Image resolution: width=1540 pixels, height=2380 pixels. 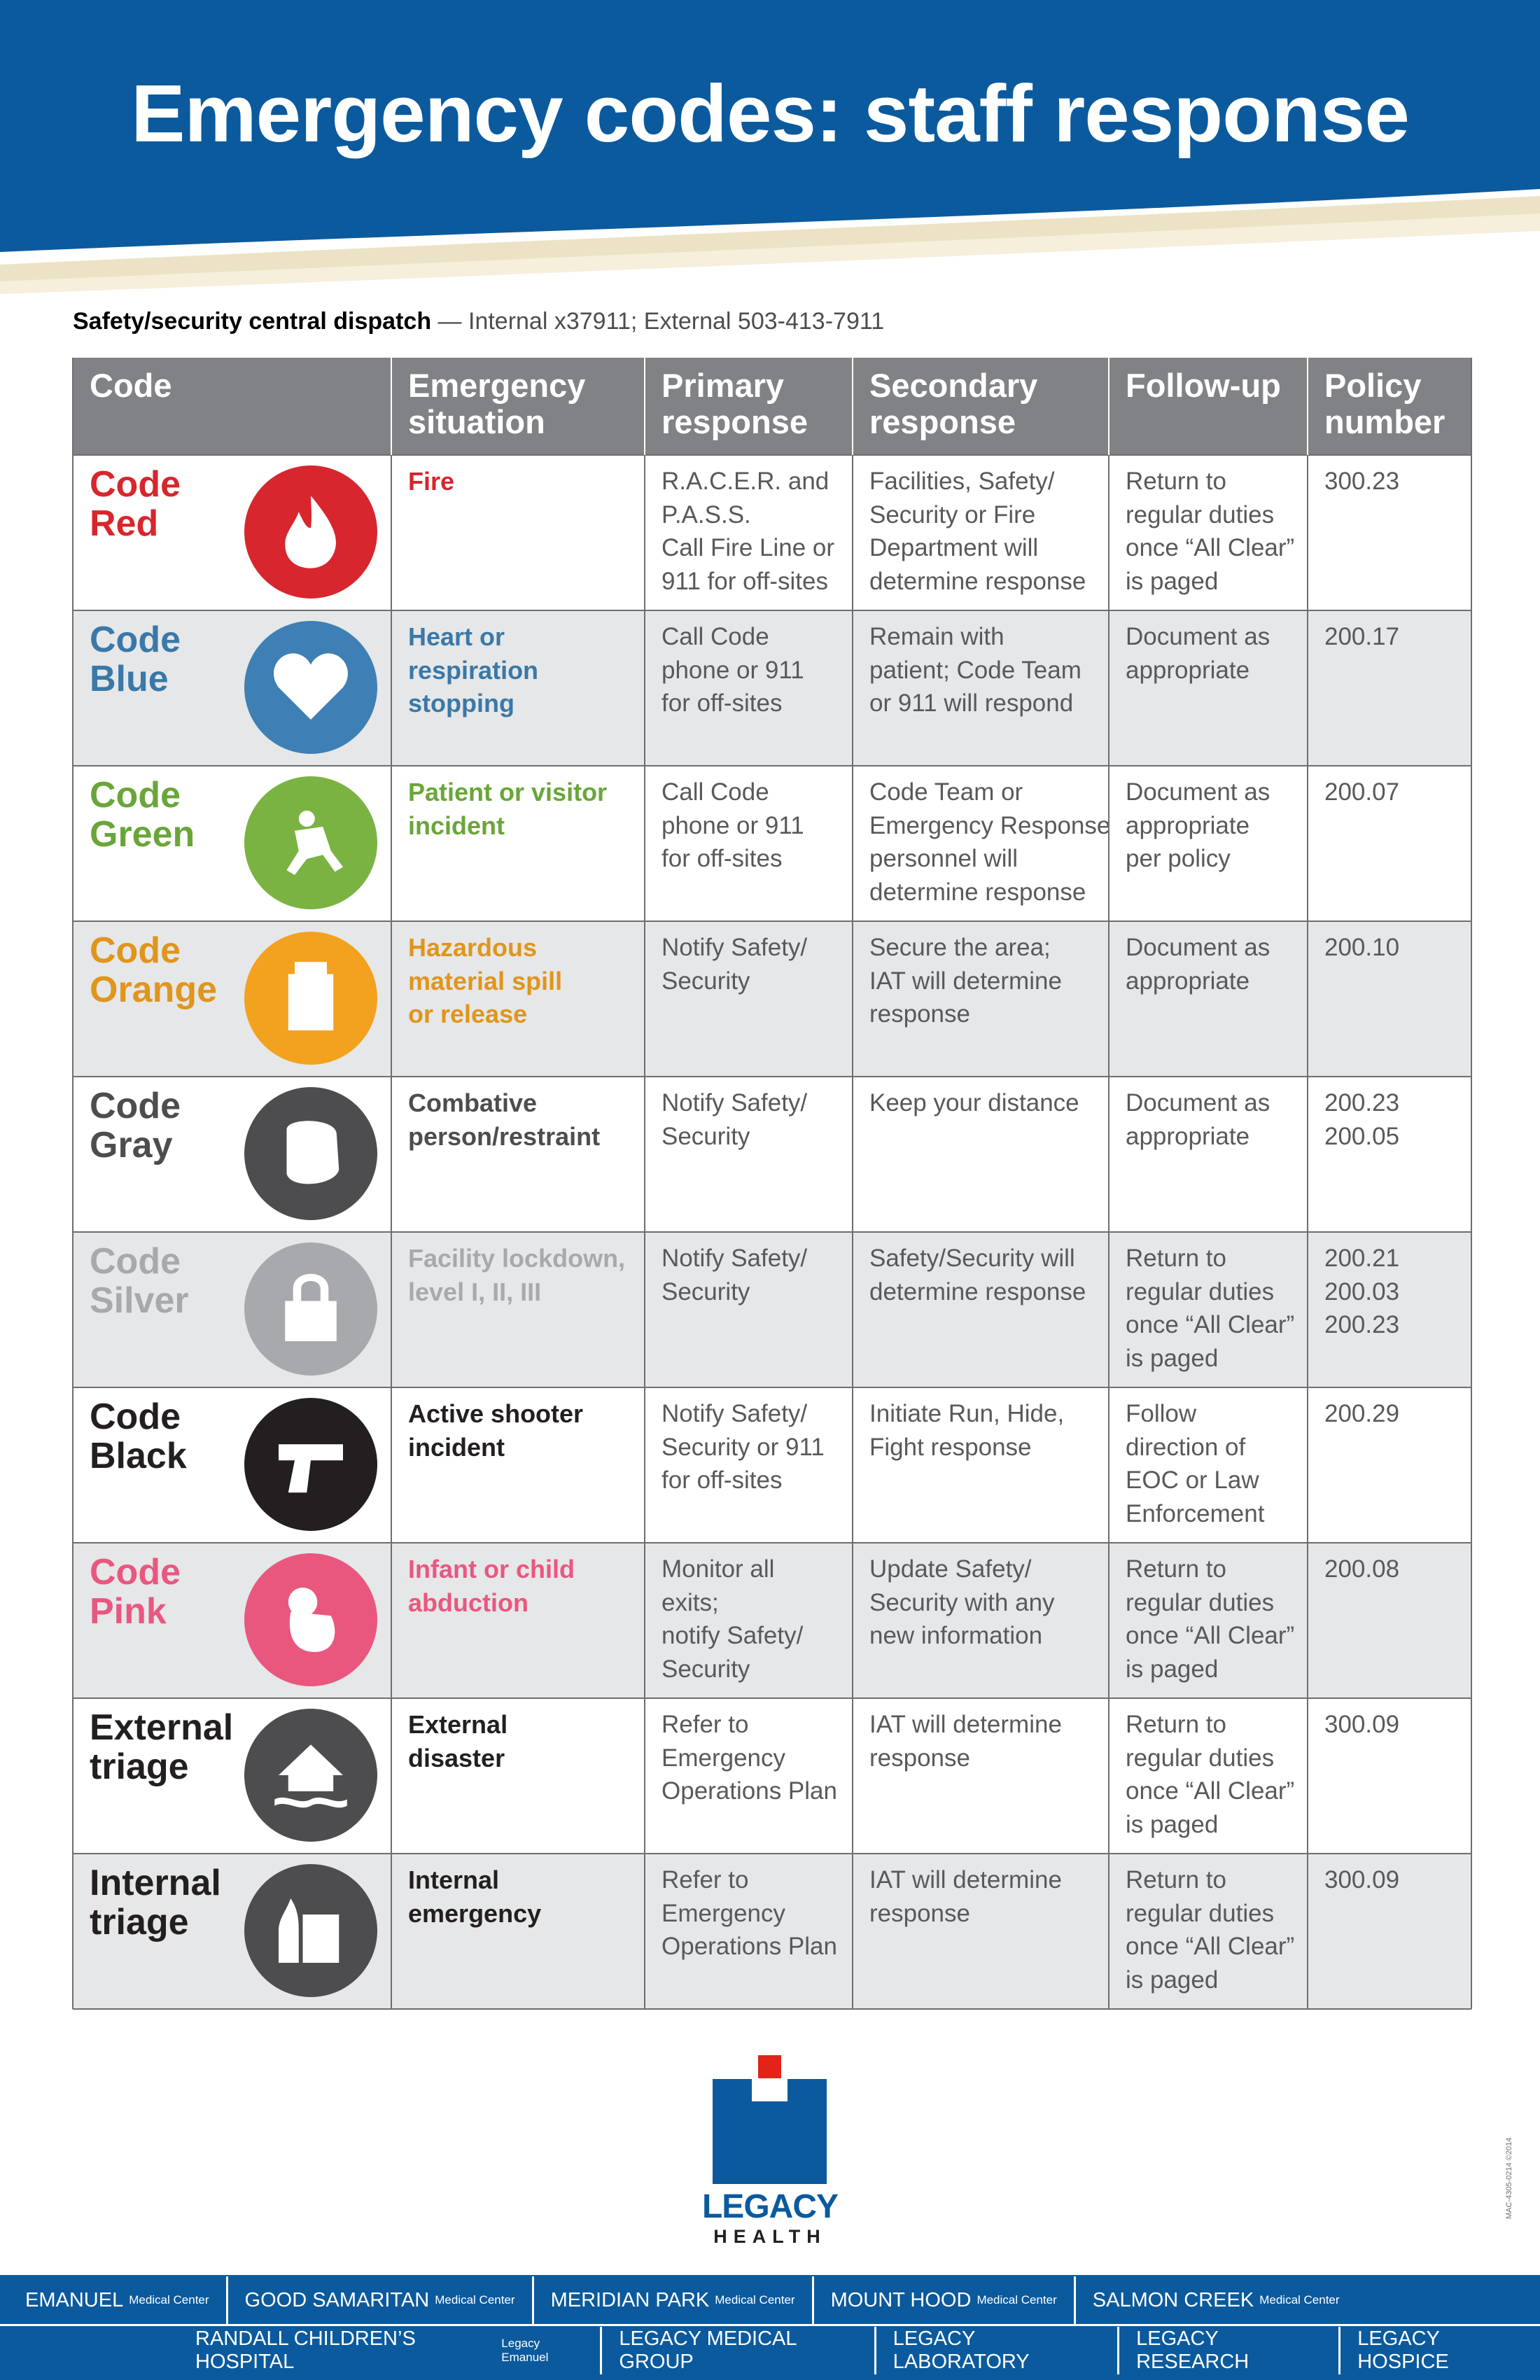 What do you see at coordinates (305, 2350) in the screenshot?
I see `footer-name: RANDALL CHILDREN’S HOSPITAL` at bounding box center [305, 2350].